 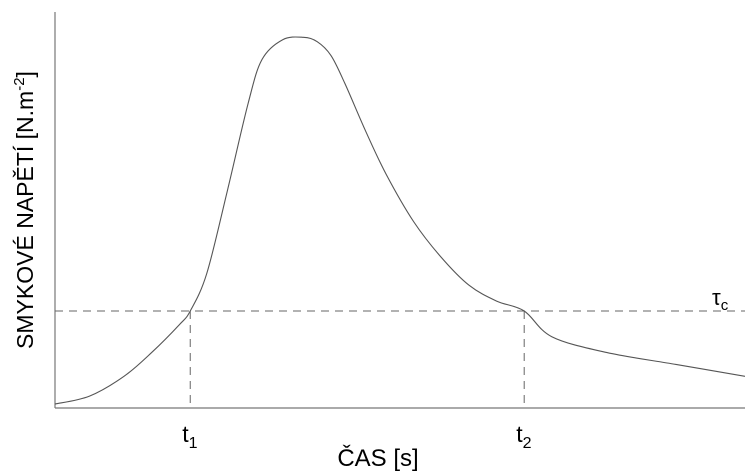 What do you see at coordinates (377, 457) in the screenshot?
I see `x-axis-label: ČAS [s]` at bounding box center [377, 457].